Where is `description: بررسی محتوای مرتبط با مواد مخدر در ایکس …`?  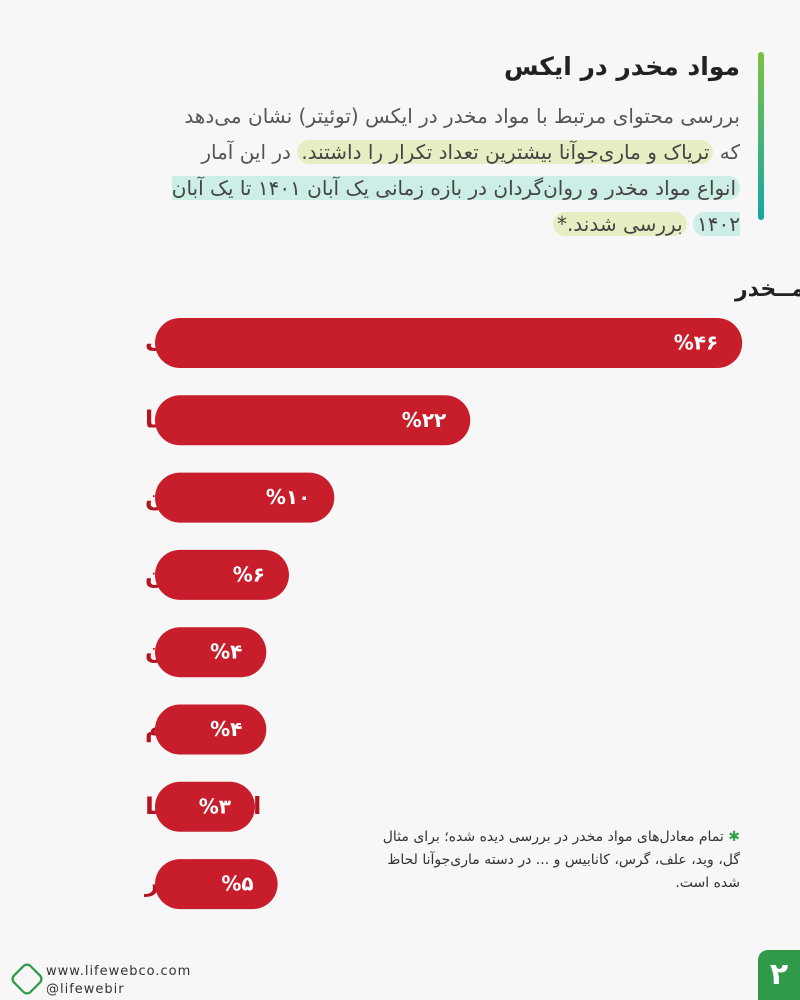
description: بررسی محتوای مرتبط با مواد مخدر در ایکس … is located at coordinates (450, 170).